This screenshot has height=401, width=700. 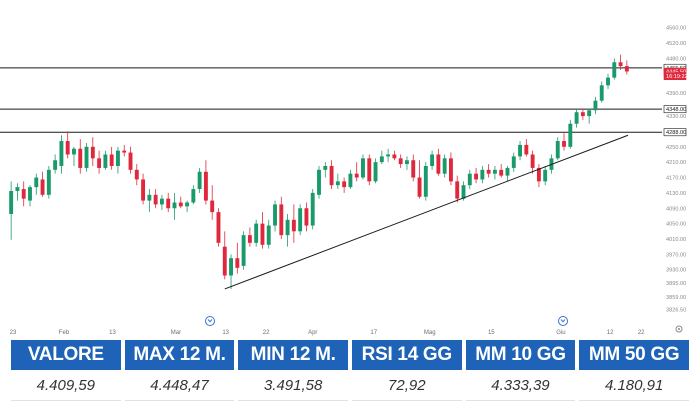 What do you see at coordinates (676, 148) in the screenshot?
I see `y-tick-label: 4250.00` at bounding box center [676, 148].